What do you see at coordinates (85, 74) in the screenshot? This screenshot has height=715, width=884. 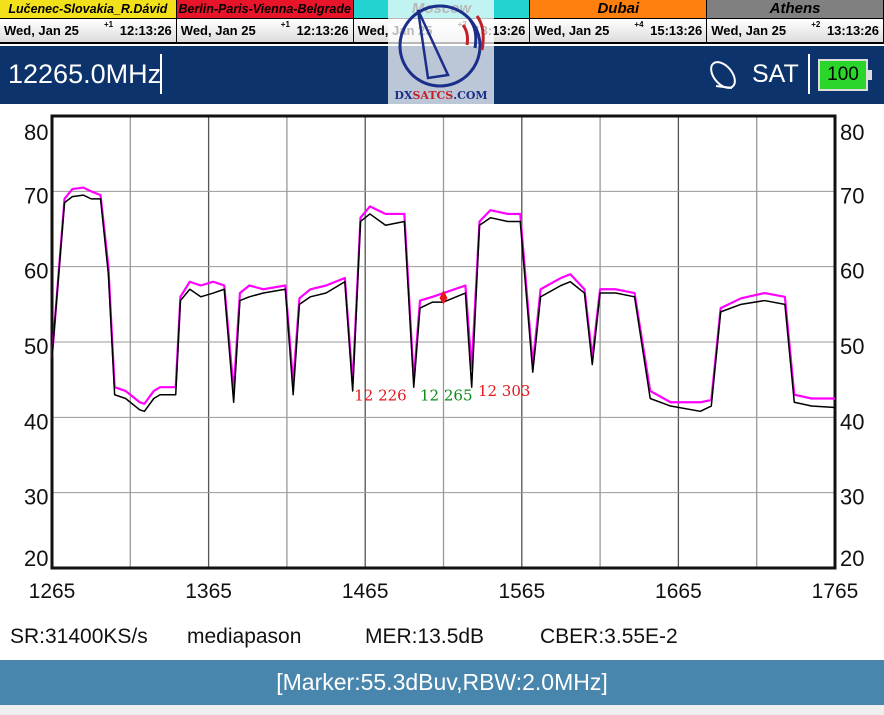 I see `frequency-readout: 12265.0MHz` at bounding box center [85, 74].